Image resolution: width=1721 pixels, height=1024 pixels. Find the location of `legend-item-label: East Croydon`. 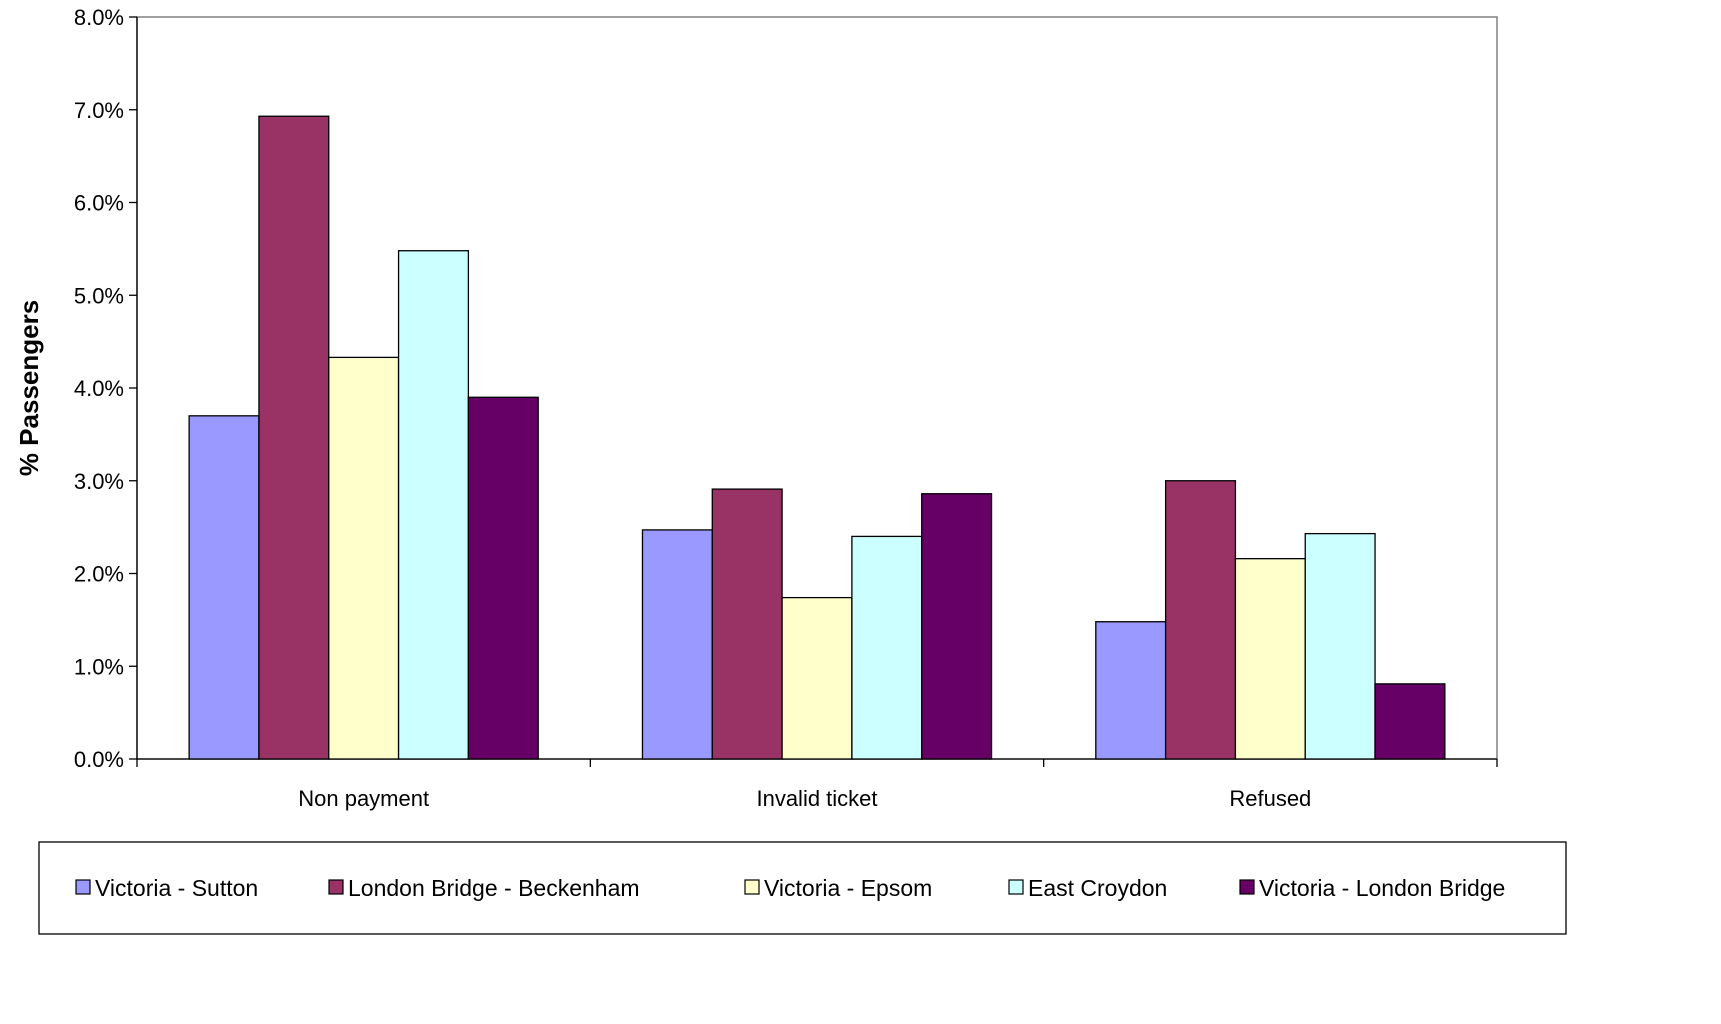

legend-item-label: East Croydon is located at coordinates (1097, 888).